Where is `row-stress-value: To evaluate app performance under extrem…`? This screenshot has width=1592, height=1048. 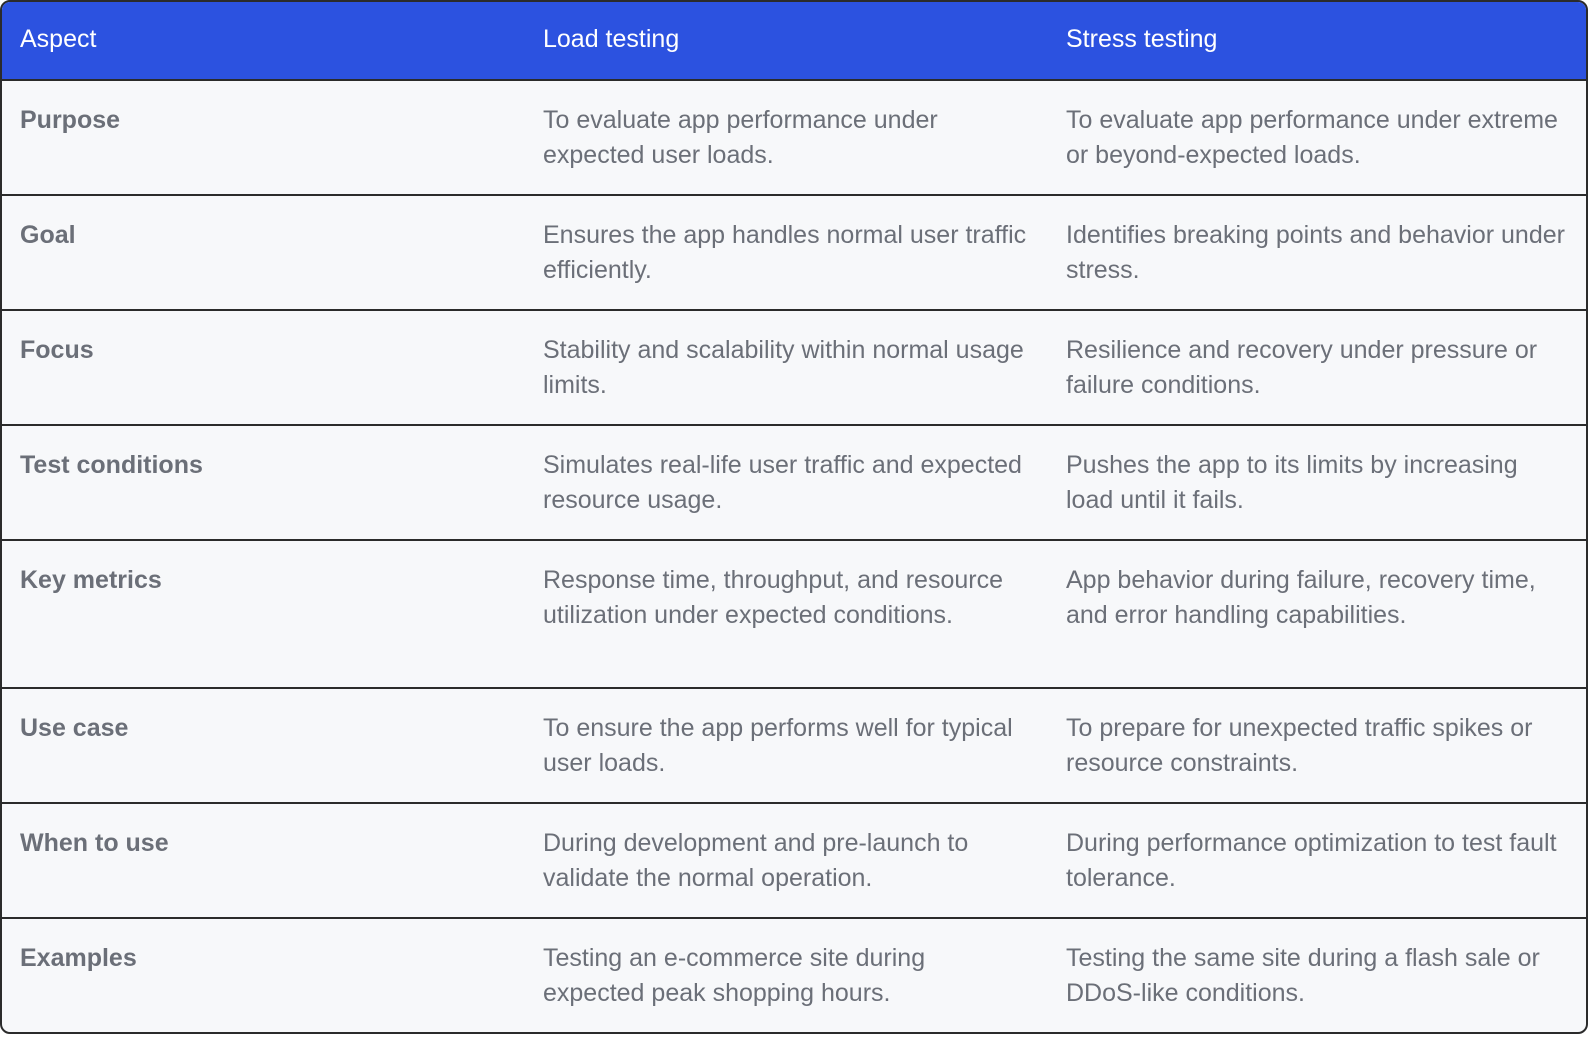 row-stress-value: To evaluate app performance under extrem… is located at coordinates (1312, 137).